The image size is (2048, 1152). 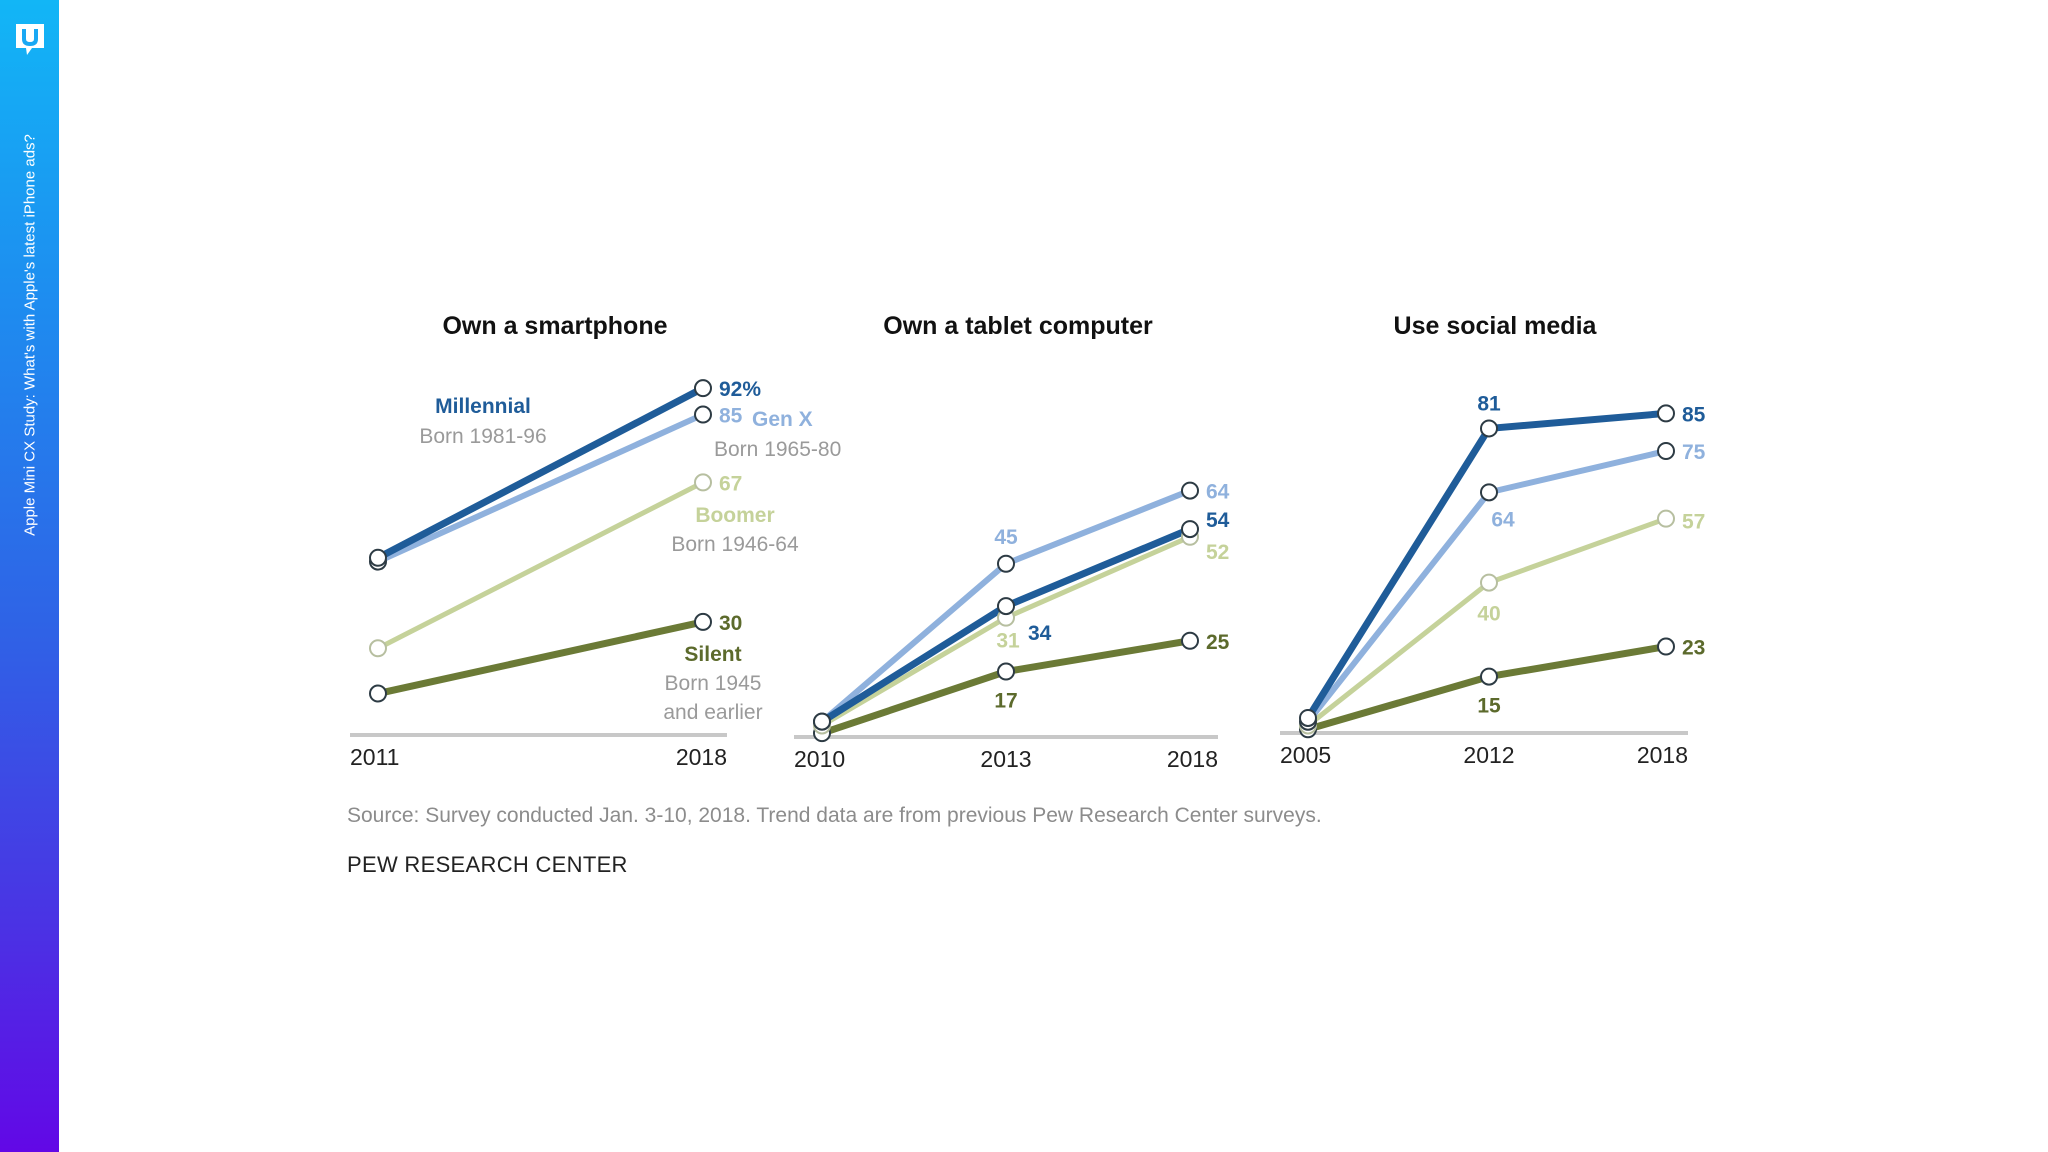 What do you see at coordinates (554, 326) in the screenshot?
I see `panel-title: Own a smartphone` at bounding box center [554, 326].